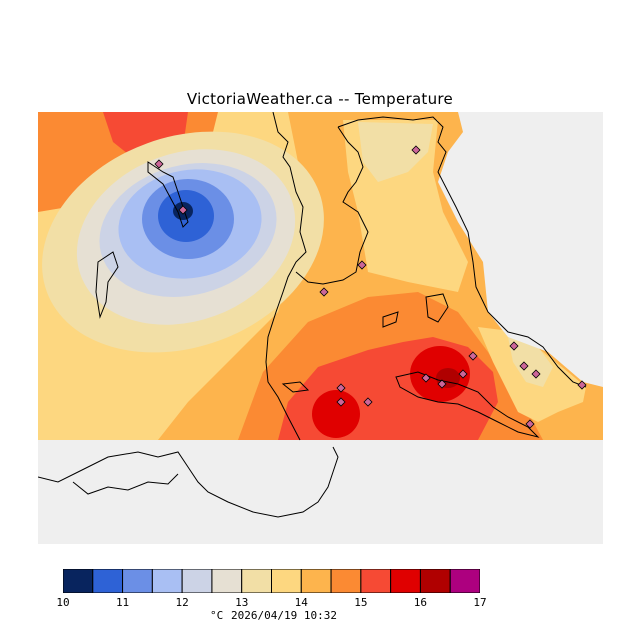 This screenshot has height=640, width=640. I want to click on band-13-135-east, so click(530, 362).